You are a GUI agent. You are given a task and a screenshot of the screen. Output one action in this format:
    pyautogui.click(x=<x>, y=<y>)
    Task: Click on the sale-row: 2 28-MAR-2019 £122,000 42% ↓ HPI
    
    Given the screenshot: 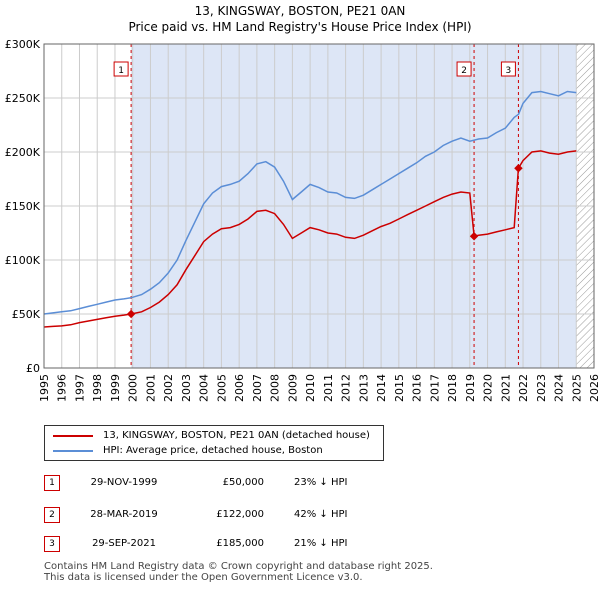 What is the action you would take?
    pyautogui.click(x=234, y=517)
    